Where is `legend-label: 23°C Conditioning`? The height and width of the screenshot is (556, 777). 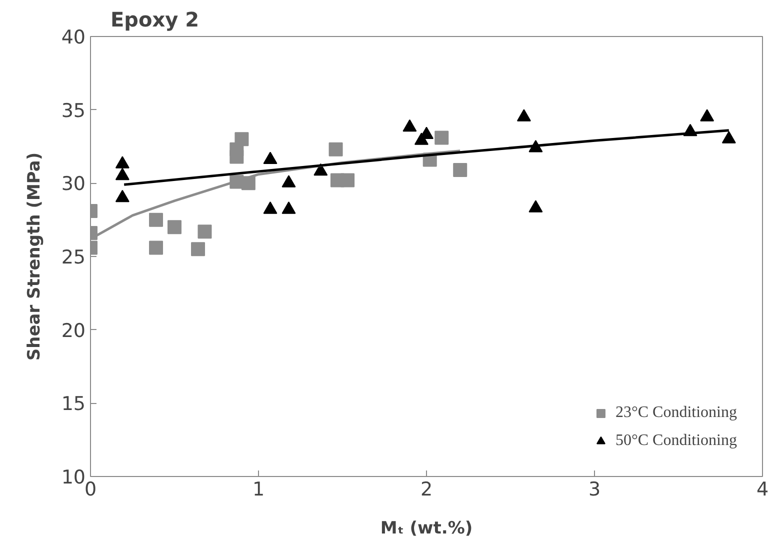
legend-label: 23°C Conditioning is located at coordinates (676, 413).